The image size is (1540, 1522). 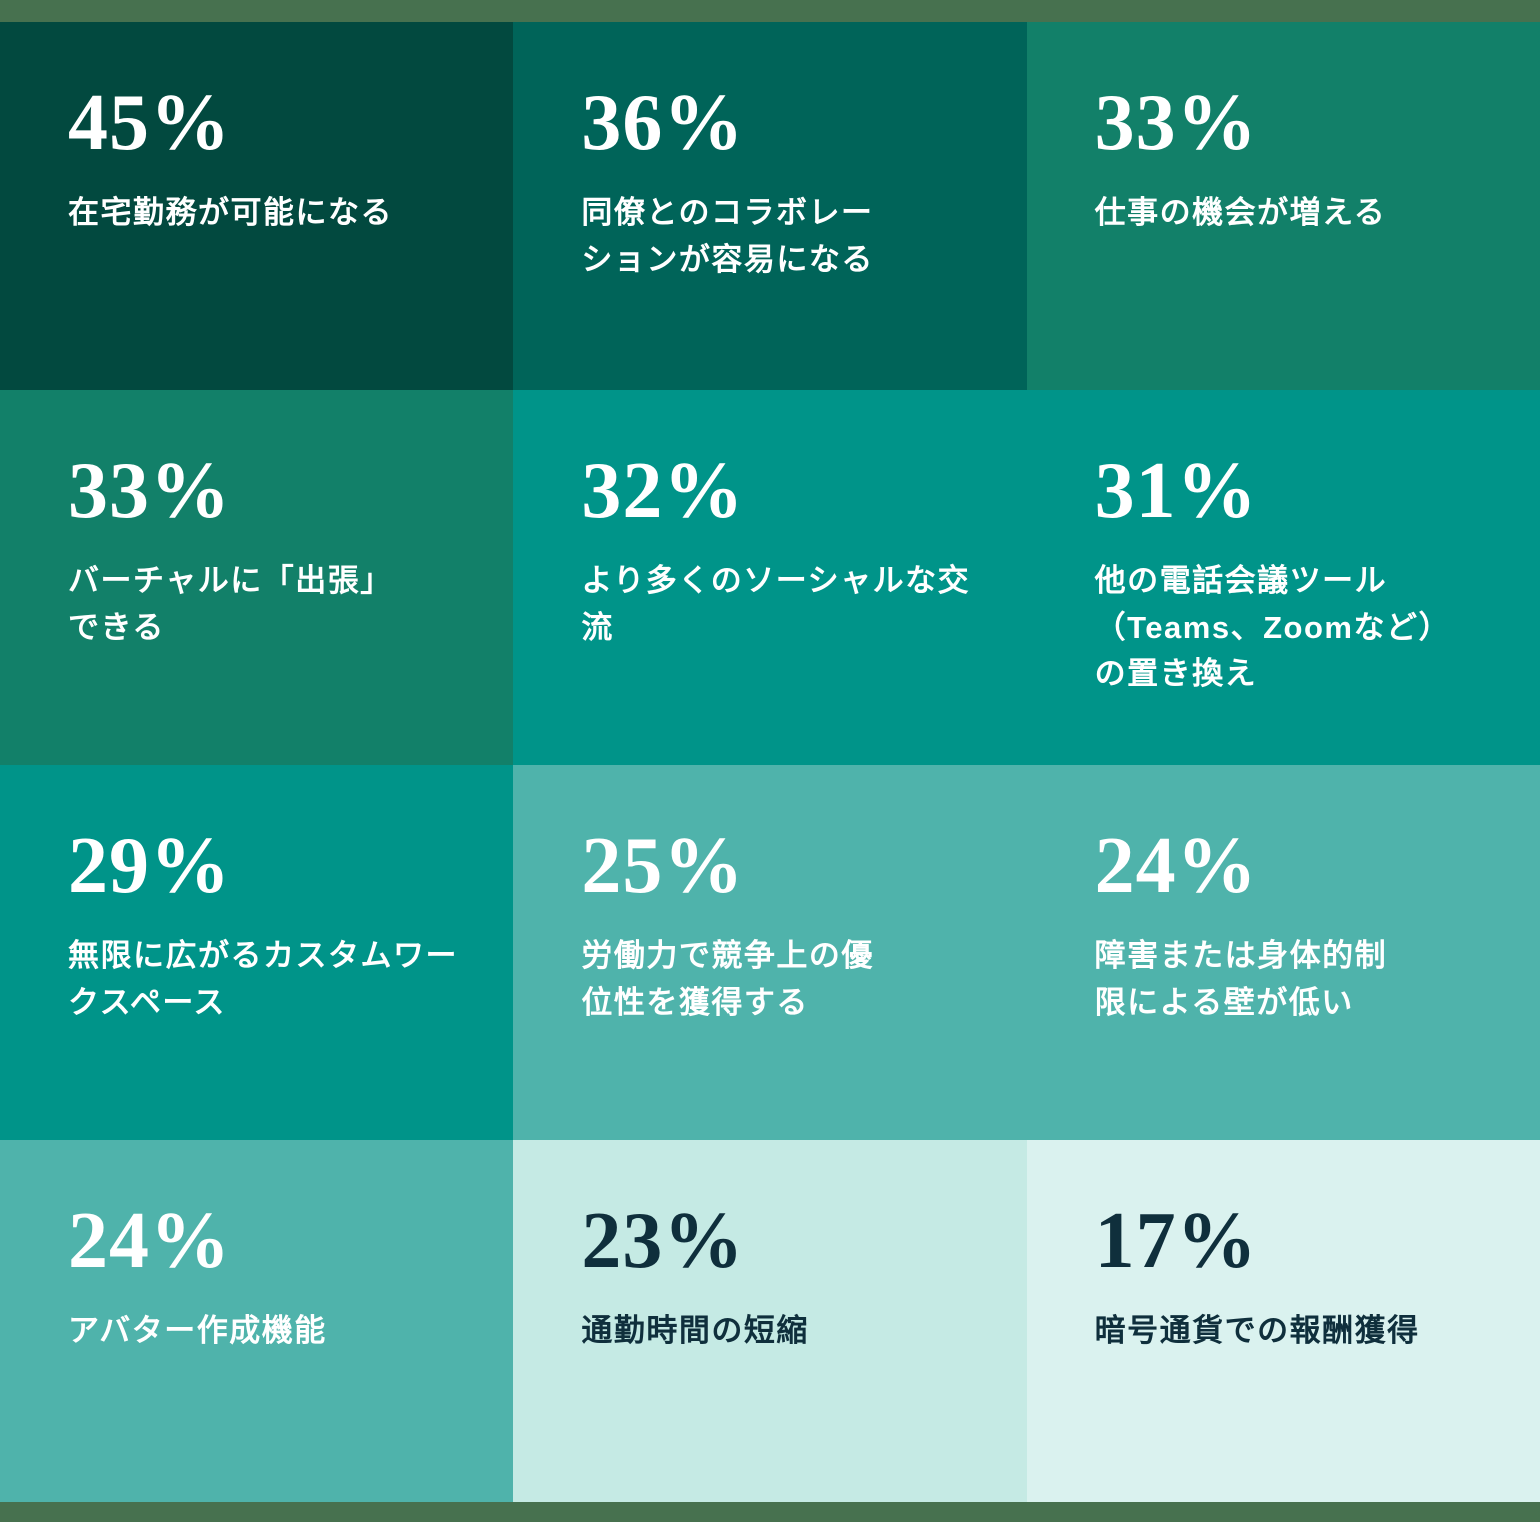 What do you see at coordinates (663, 1241) in the screenshot?
I see `stat-value: 23%` at bounding box center [663, 1241].